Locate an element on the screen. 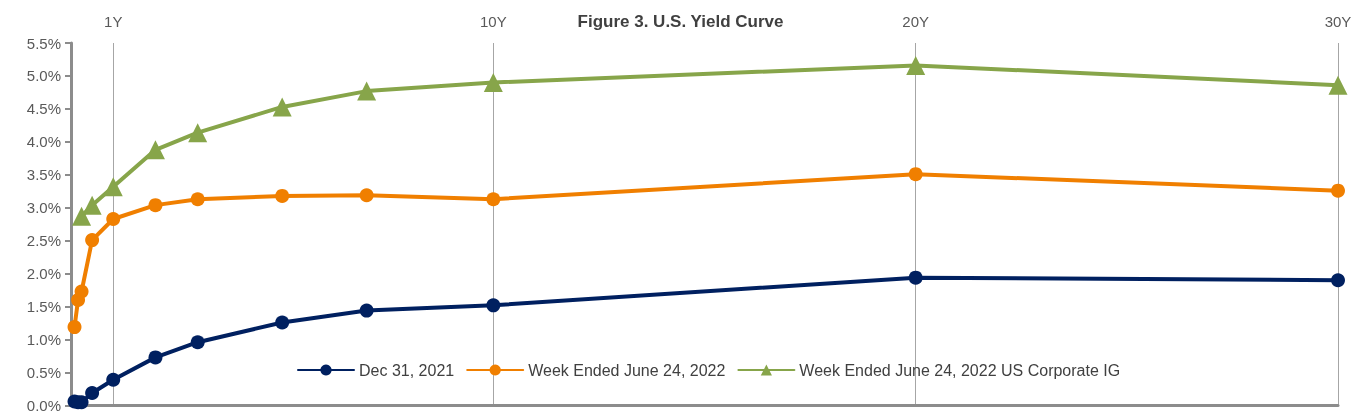 This screenshot has width=1361, height=413. legend-label: Week Ended June 24, 2022 US Corporate IG is located at coordinates (960, 370).